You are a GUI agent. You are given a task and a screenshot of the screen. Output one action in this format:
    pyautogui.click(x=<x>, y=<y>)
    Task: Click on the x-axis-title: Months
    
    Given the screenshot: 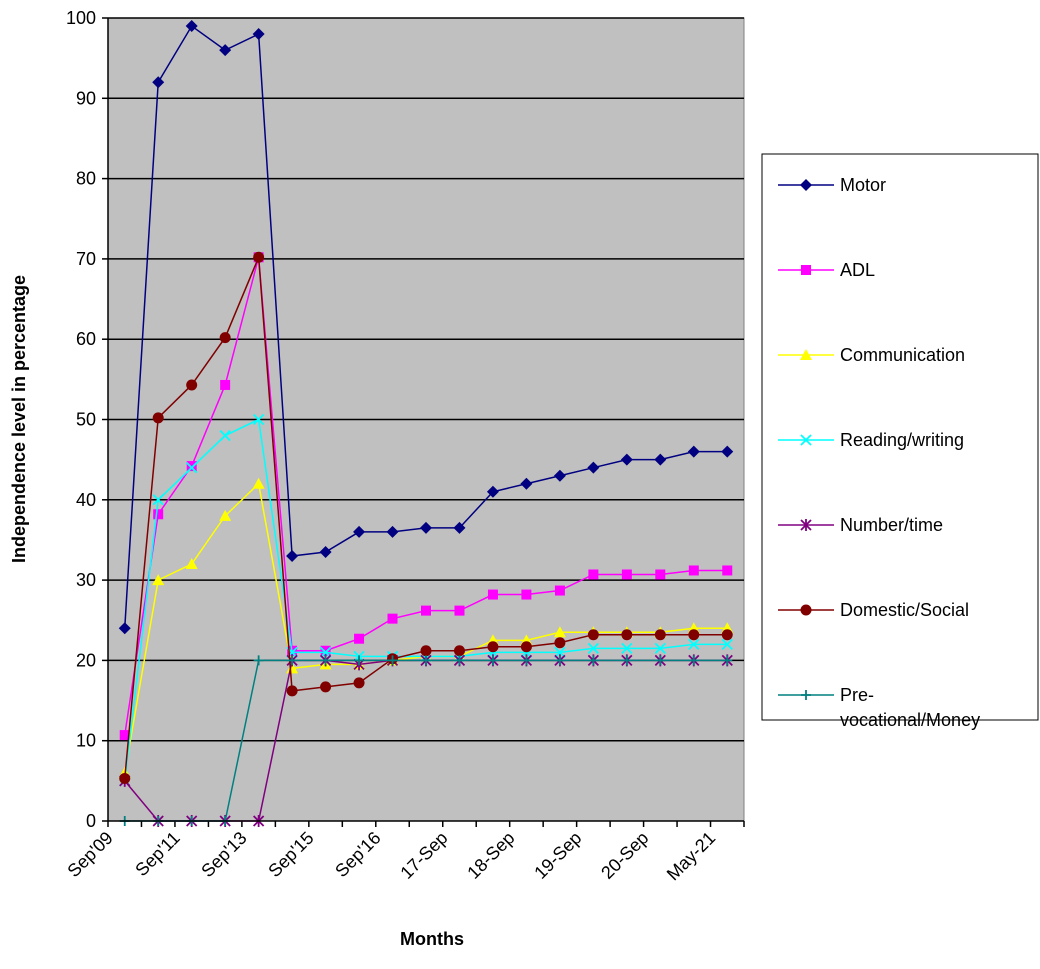 What is the action you would take?
    pyautogui.click(x=432, y=939)
    